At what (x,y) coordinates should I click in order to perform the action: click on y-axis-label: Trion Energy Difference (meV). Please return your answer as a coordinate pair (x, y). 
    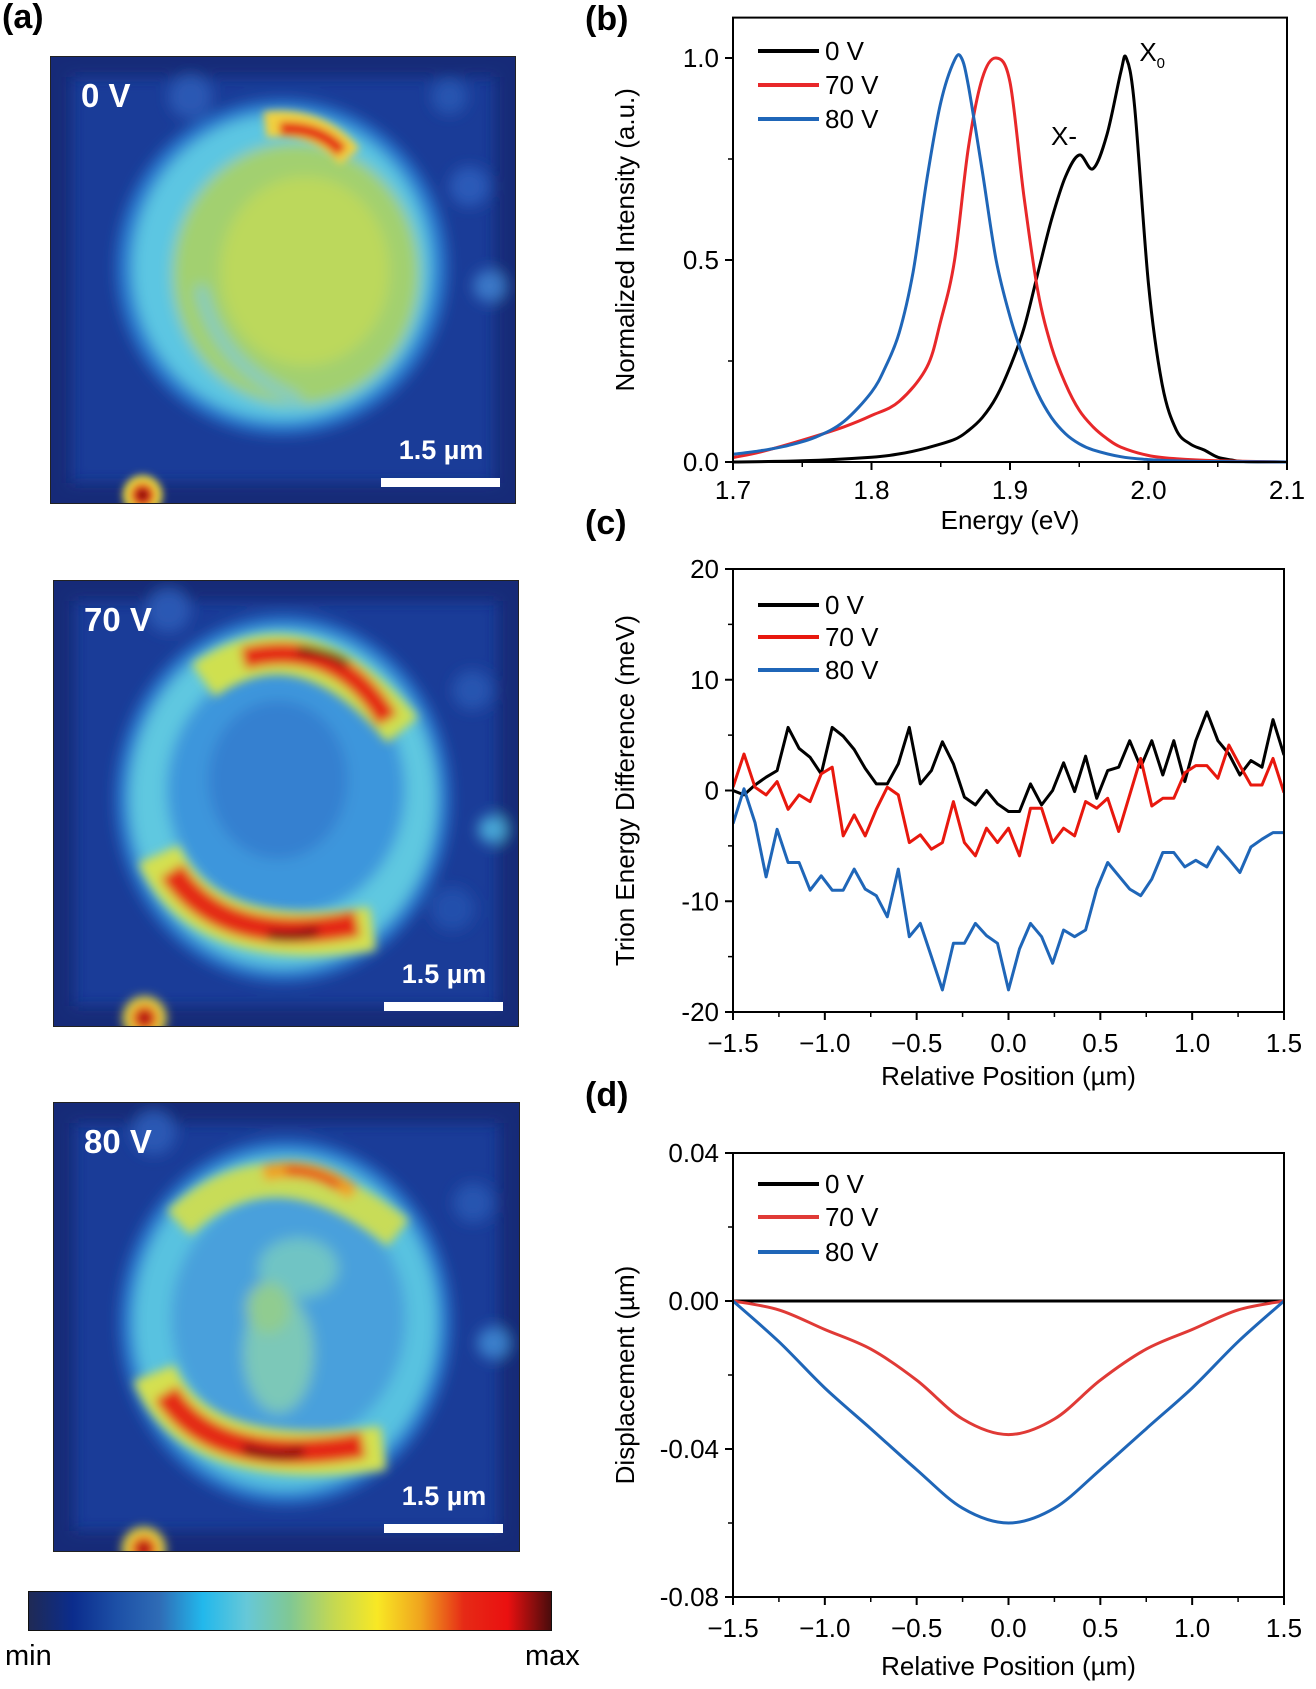
    Looking at the image, I should click on (625, 790).